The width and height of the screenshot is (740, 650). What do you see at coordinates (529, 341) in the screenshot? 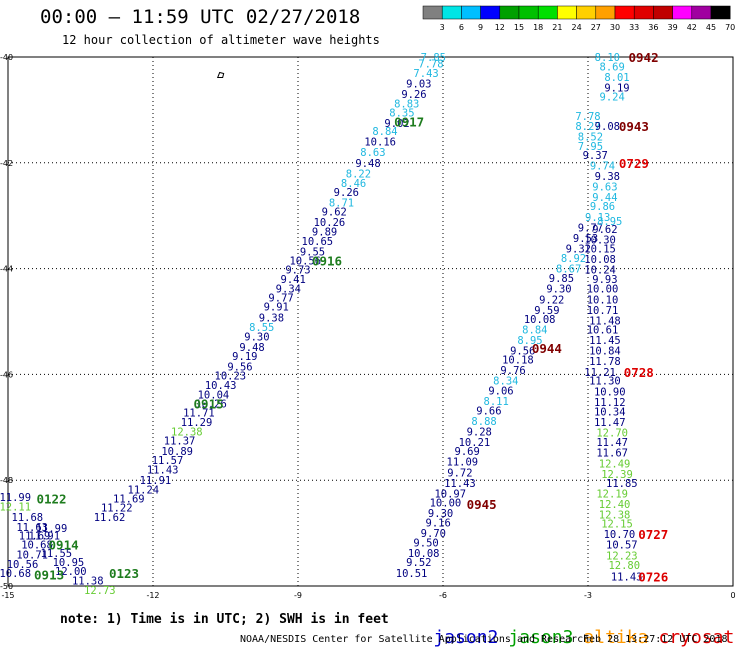
I see `swh-value: 8.95` at bounding box center [529, 341].